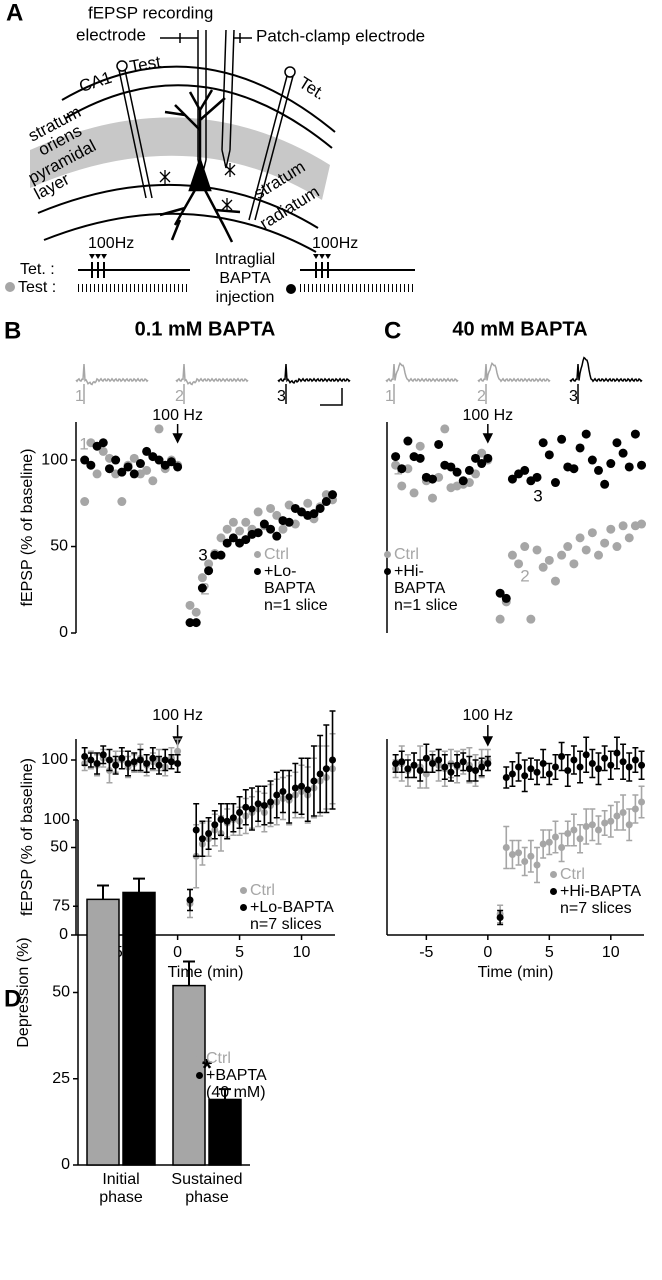 The image size is (662, 1280). Describe the element at coordinates (145, 64) in the screenshot. I see `label: Test` at that location.